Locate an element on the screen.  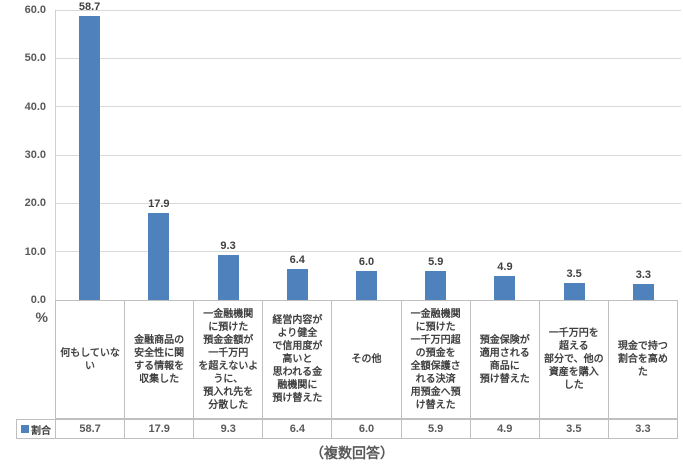
value-cells: 58.7 17.9 9.3 6.4 6.0 5.9 4.9 3.5 3.3 is located at coordinates (366, 429).